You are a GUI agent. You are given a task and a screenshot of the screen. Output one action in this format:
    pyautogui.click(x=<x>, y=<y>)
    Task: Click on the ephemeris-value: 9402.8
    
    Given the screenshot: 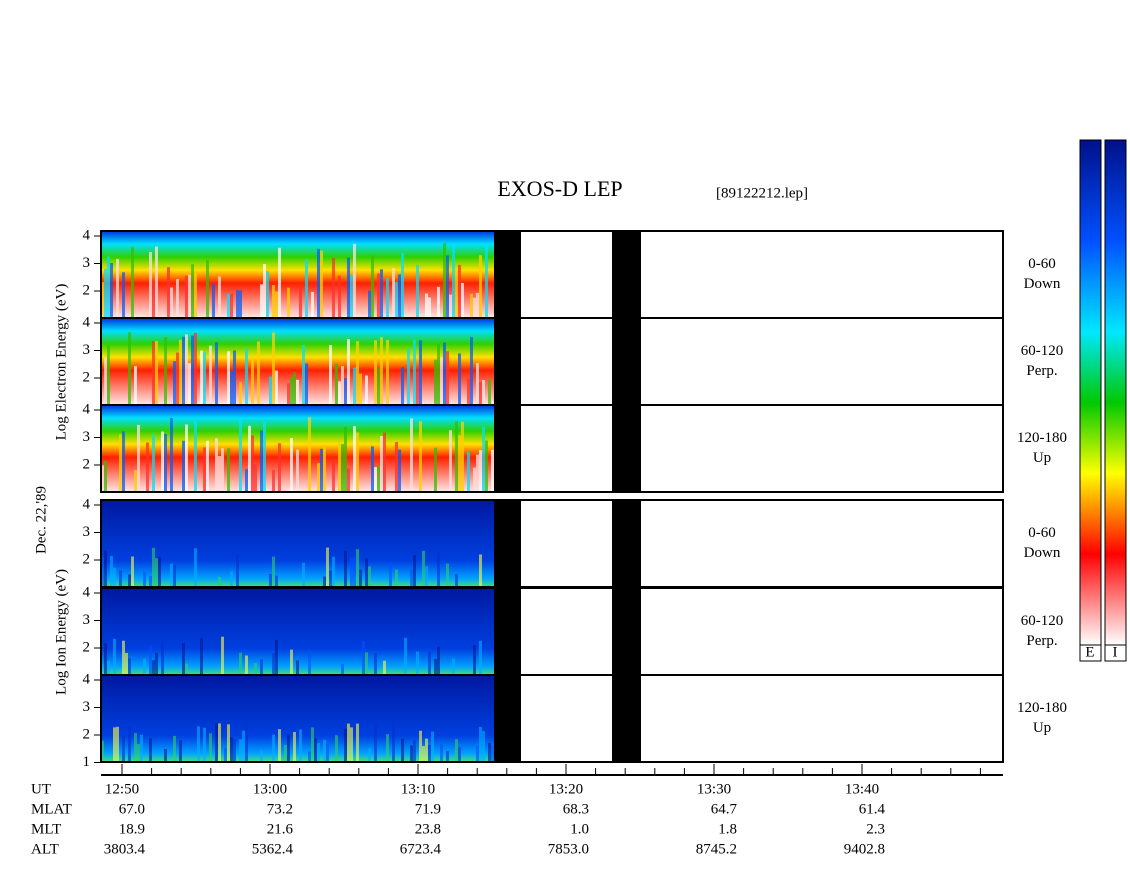 What is the action you would take?
    pyautogui.click(x=864, y=849)
    